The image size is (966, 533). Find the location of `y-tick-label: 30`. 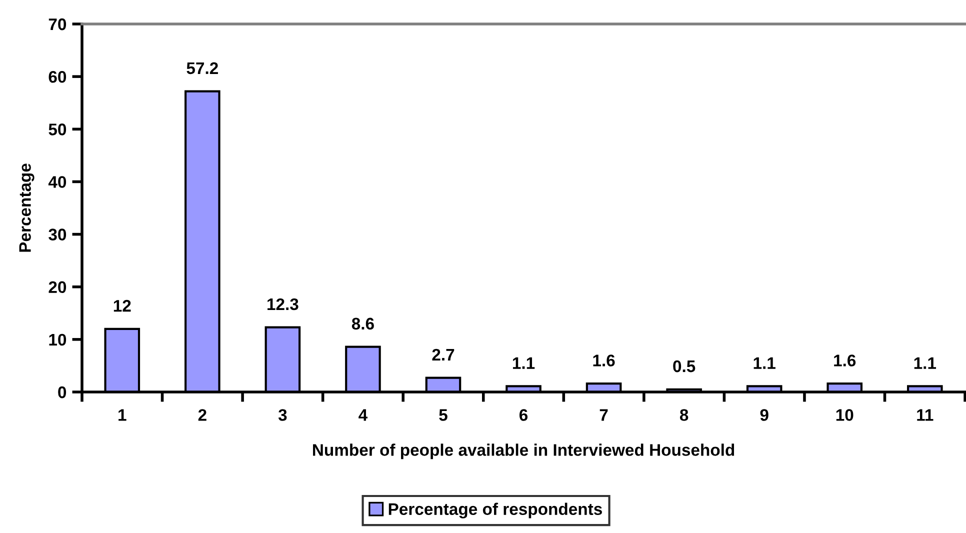

y-tick-label: 30 is located at coordinates (57, 234).